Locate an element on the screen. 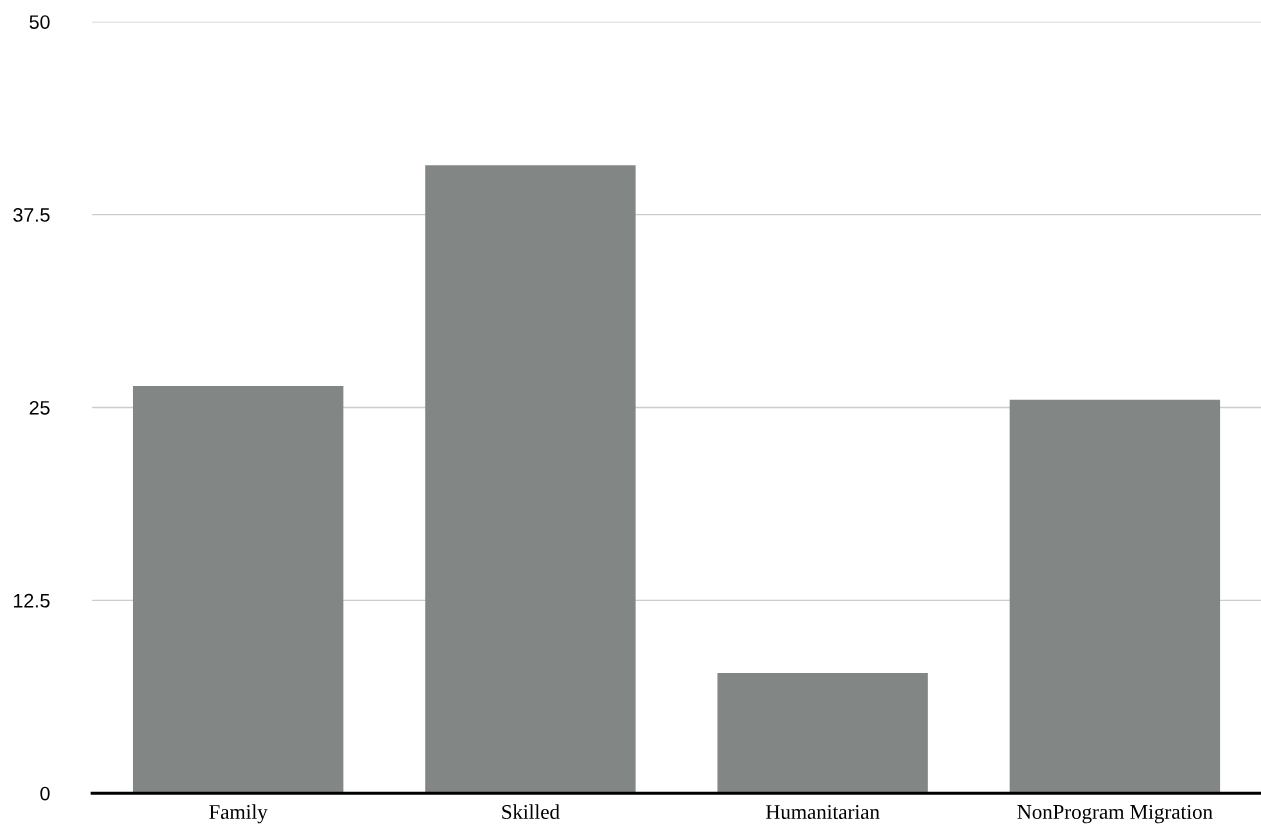 The image size is (1261, 835). y-tick-label: 12.5 is located at coordinates (32, 600).